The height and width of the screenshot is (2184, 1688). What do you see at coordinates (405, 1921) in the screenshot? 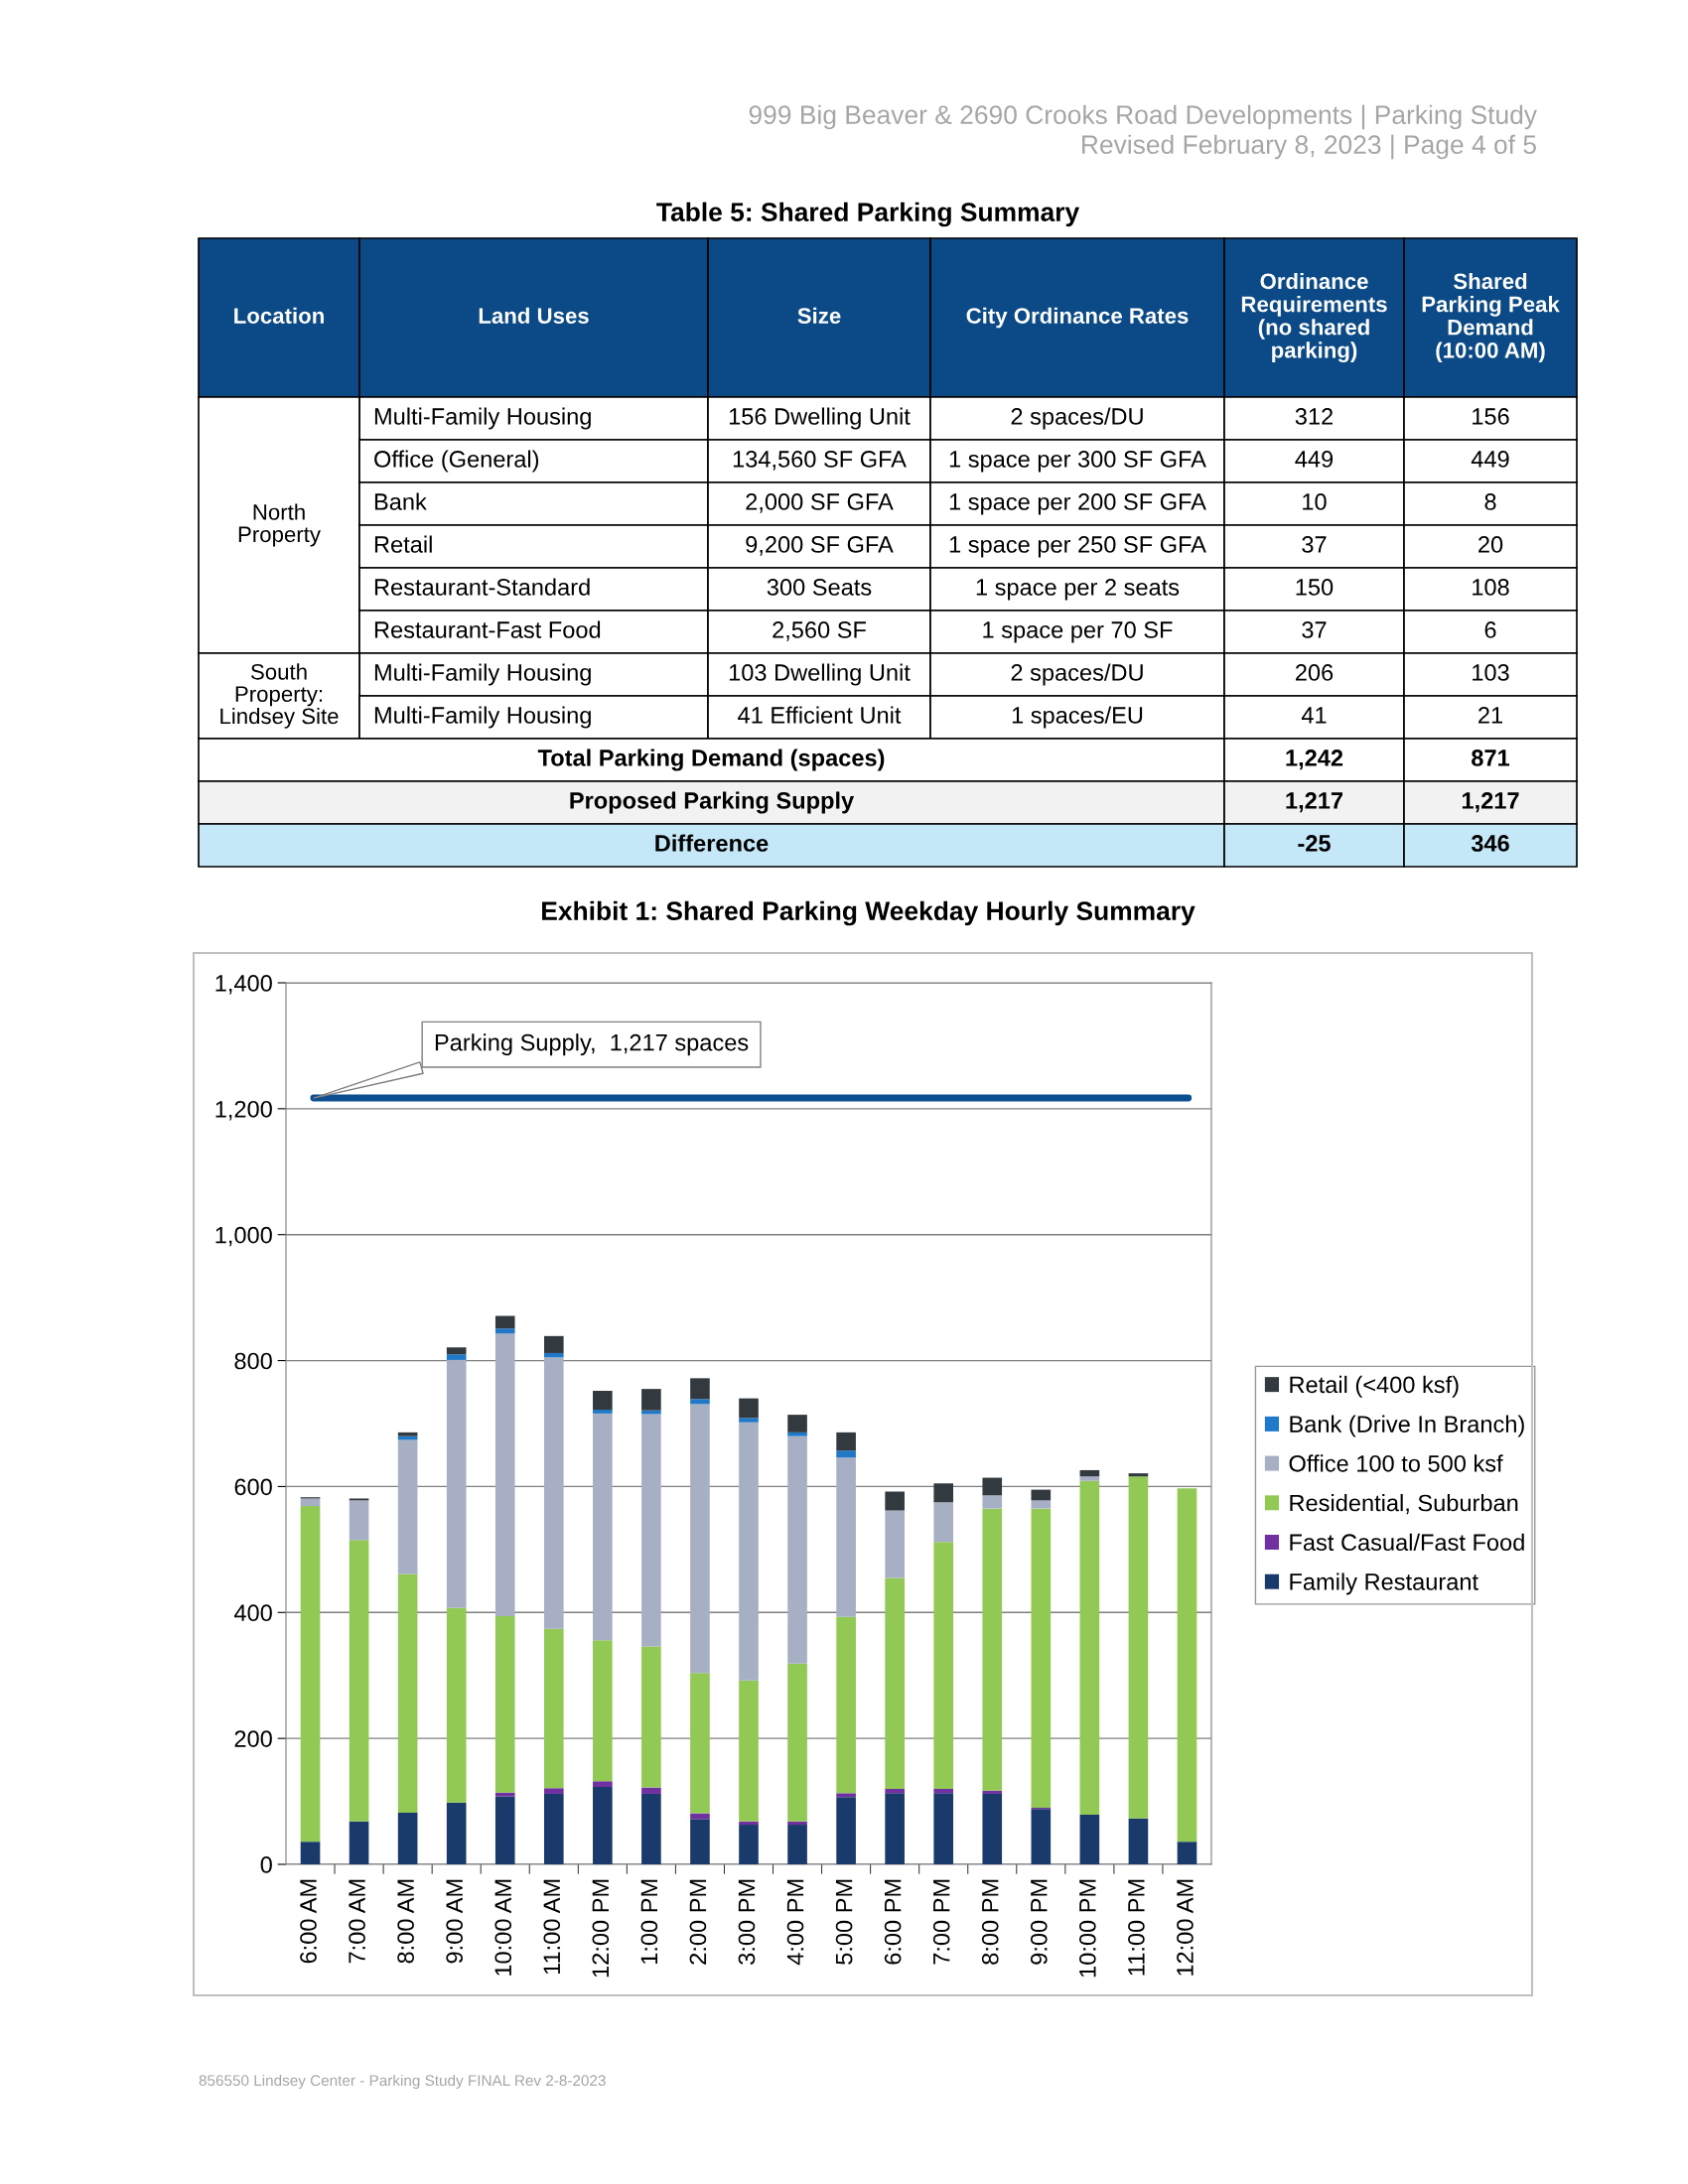
I see `x-tick-label: 8:00 AM` at bounding box center [405, 1921].